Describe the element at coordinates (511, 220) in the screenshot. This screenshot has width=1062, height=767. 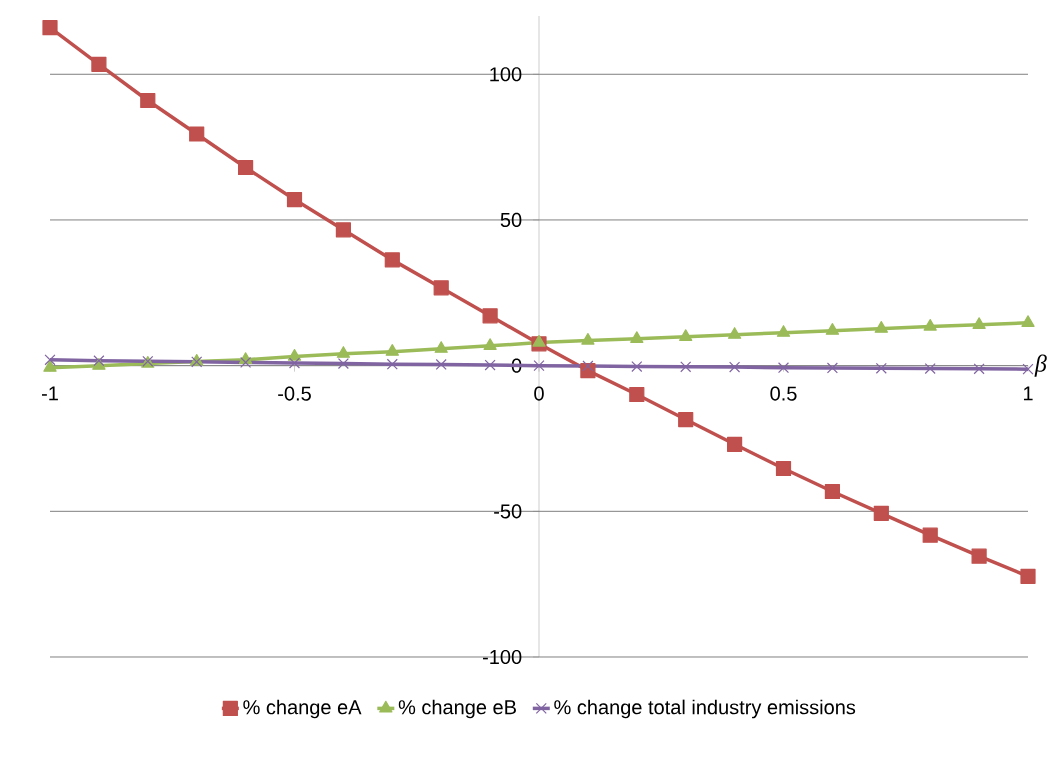
I see `y-tick-label: 50` at that location.